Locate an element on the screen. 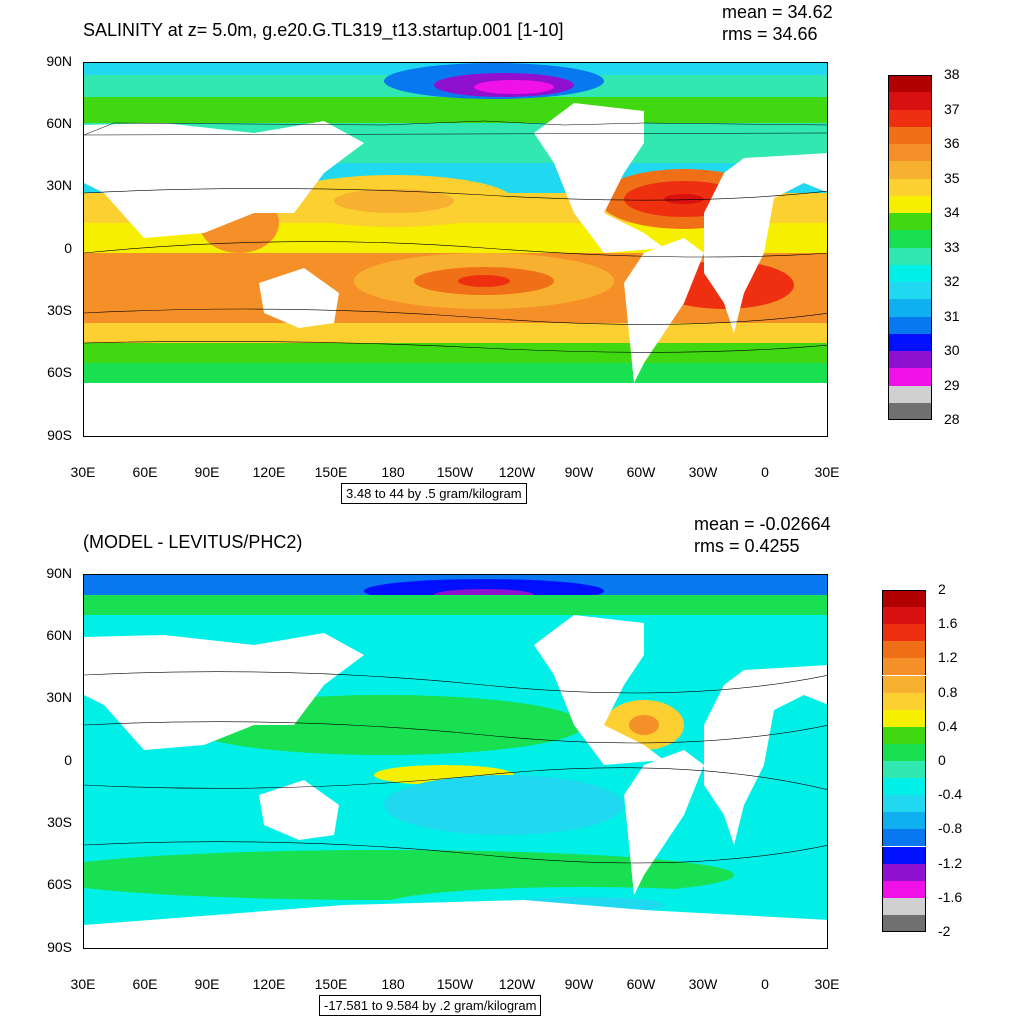 The image size is (1024, 1024). lon-label: 60E is located at coordinates (145, 472).